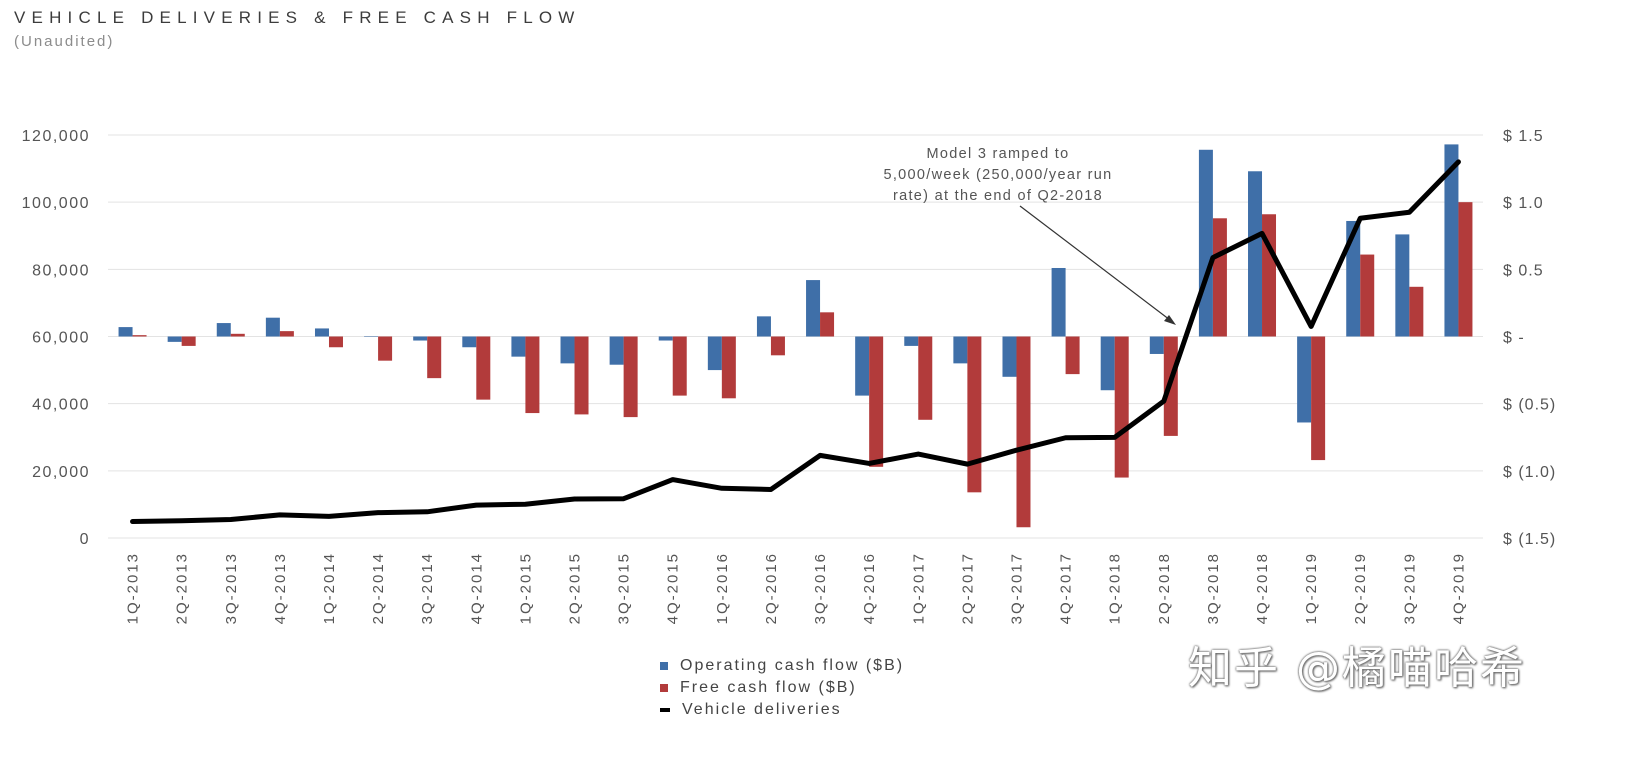 The image size is (1649, 762). What do you see at coordinates (918, 588) in the screenshot?
I see `x-axis-tick-label: 1Q-2017` at bounding box center [918, 588].